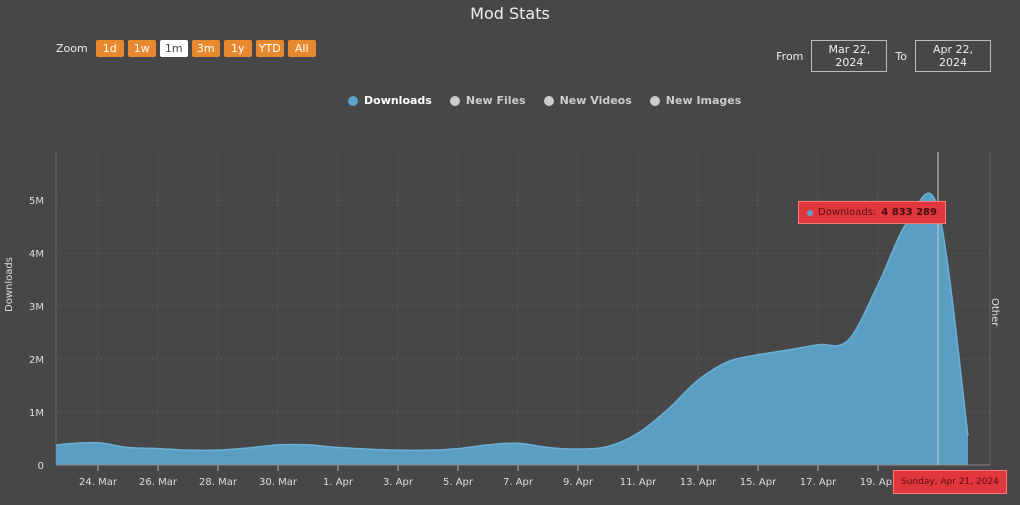 The height and width of the screenshot is (505, 1020). What do you see at coordinates (278, 482) in the screenshot?
I see `x-tick-label: 30. Mar` at bounding box center [278, 482].